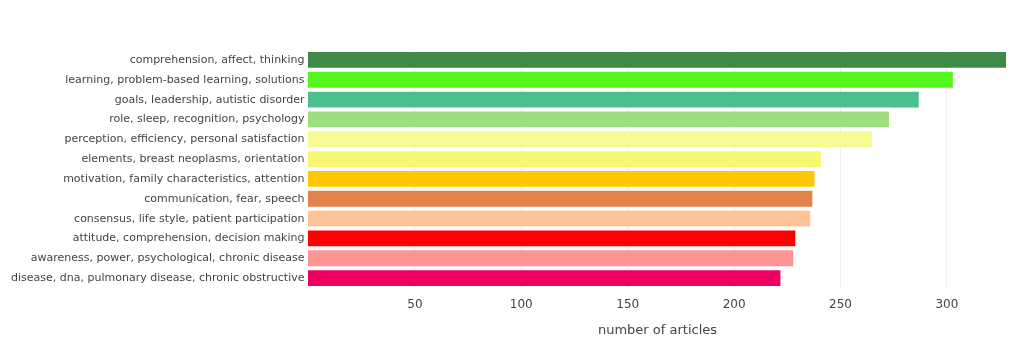  I want to click on y-tick-label: comprehension, affect, thinking, so click(217, 59).